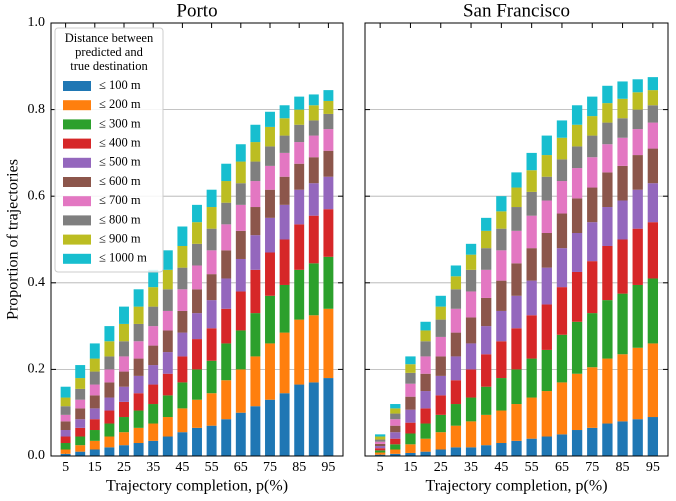 The width and height of the screenshot is (676, 501). What do you see at coordinates (124, 467) in the screenshot?
I see `x-tick-label: 25` at bounding box center [124, 467].